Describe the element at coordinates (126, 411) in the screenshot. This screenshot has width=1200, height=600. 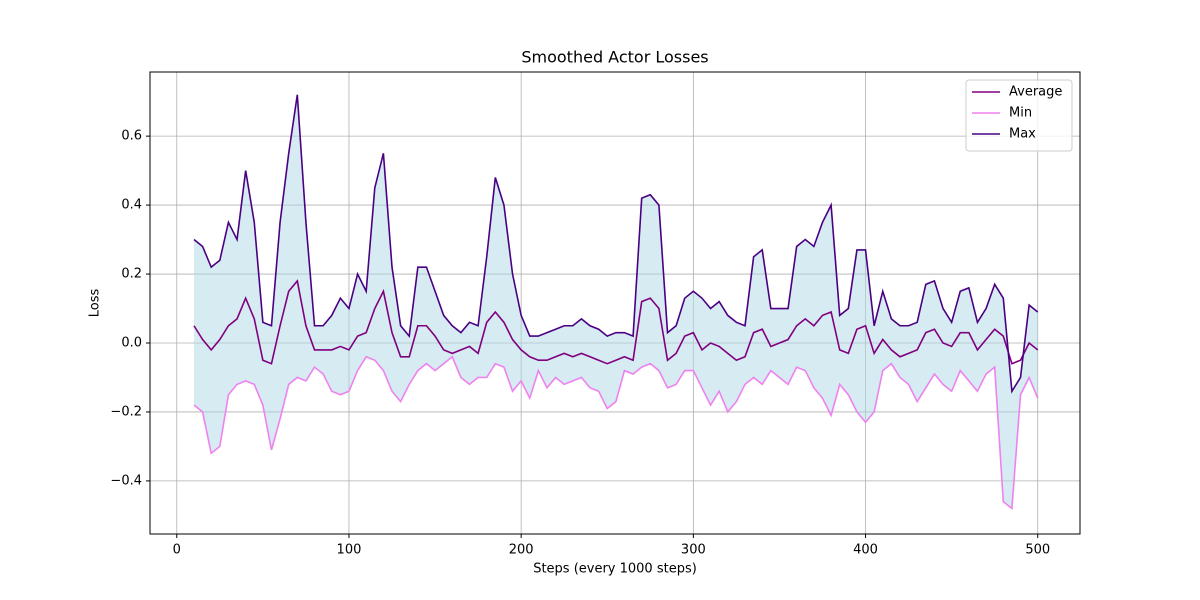
I see `y-tick-label: −0.2` at that location.